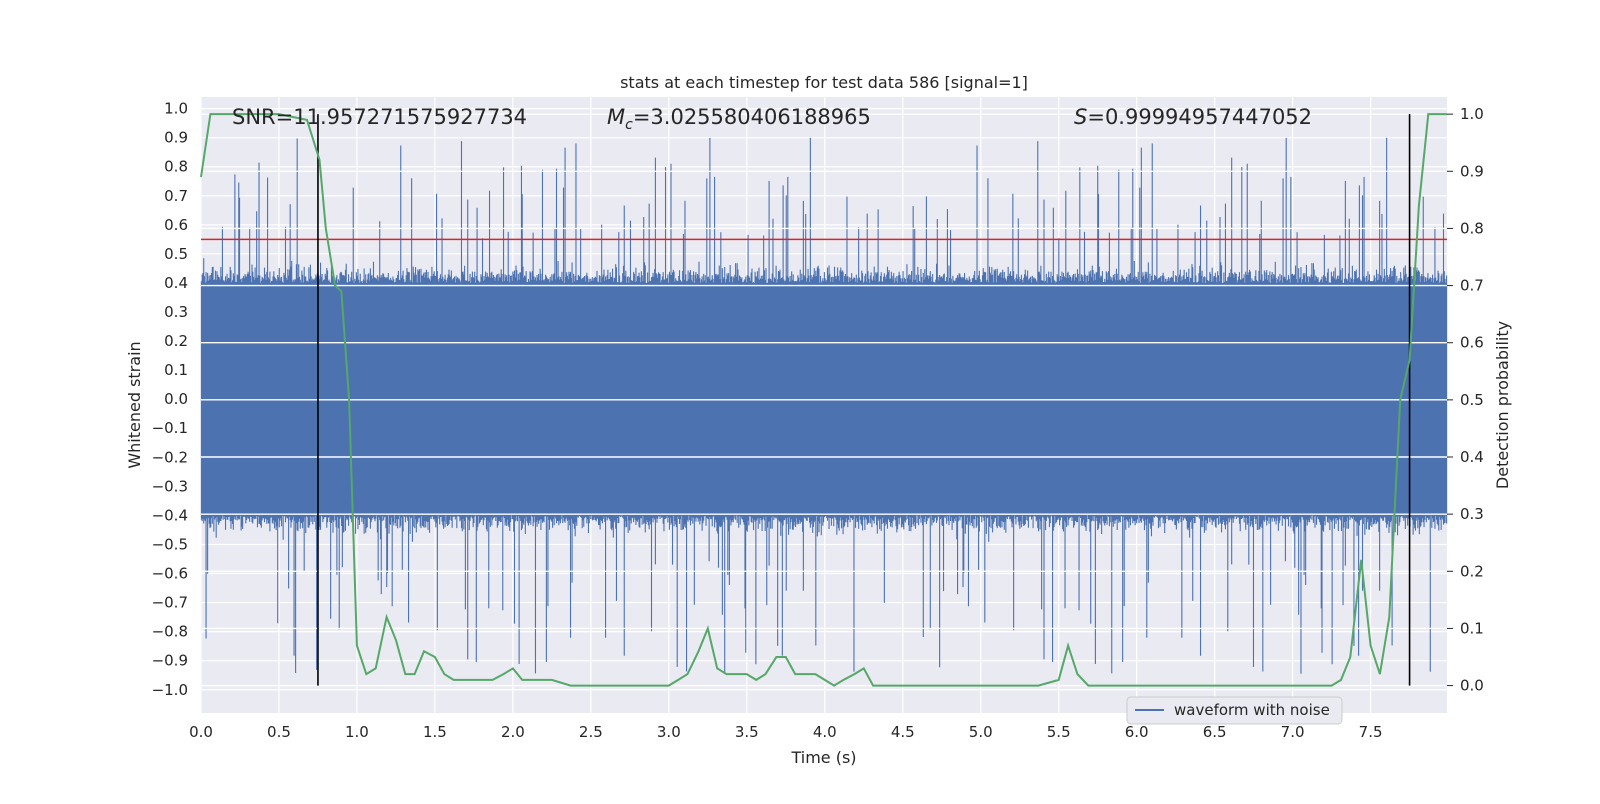 The image size is (1600, 804). I want to click on y-right-tick-label: 0.7, so click(1472, 286).